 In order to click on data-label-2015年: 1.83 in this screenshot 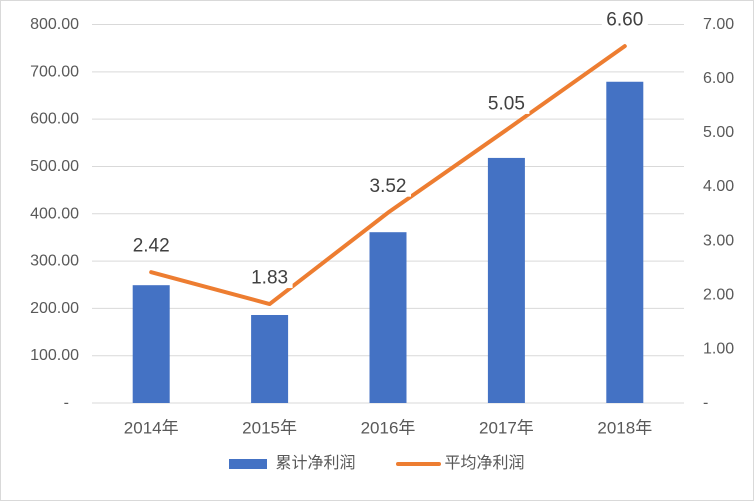, I will do `click(269, 278)`.